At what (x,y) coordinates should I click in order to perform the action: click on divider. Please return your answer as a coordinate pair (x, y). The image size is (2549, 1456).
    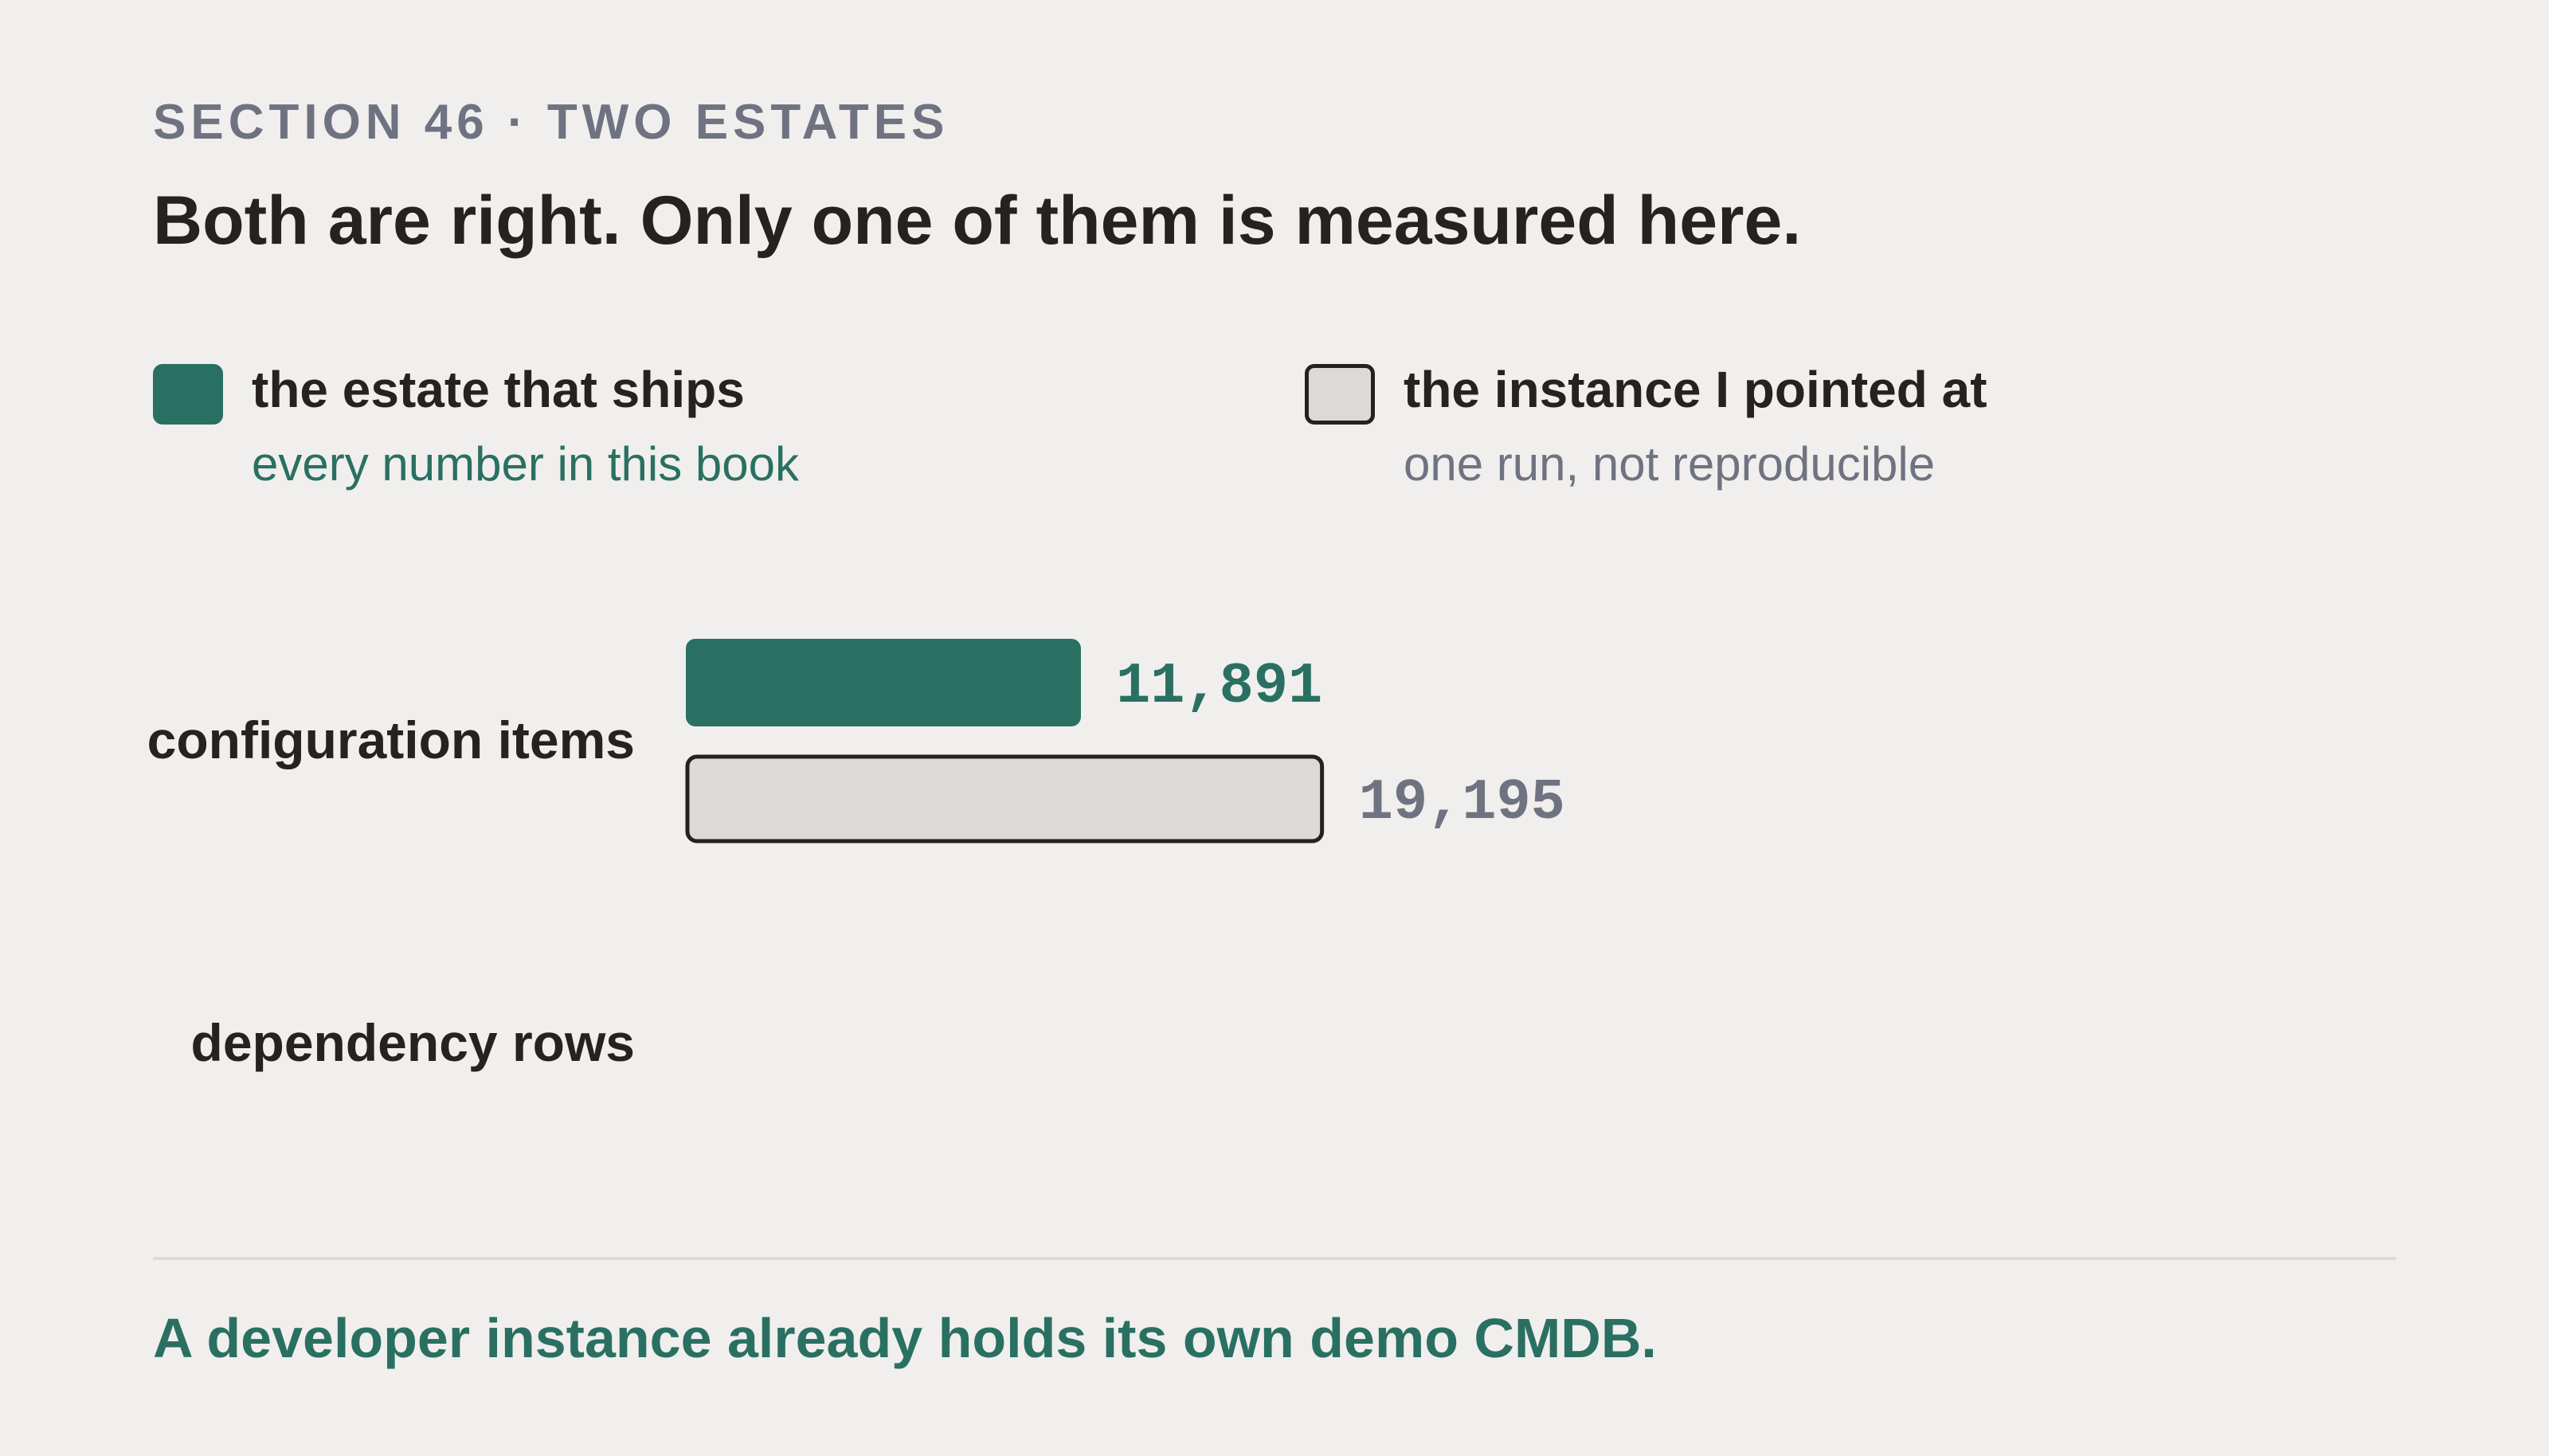
    Looking at the image, I should click on (1274, 1258).